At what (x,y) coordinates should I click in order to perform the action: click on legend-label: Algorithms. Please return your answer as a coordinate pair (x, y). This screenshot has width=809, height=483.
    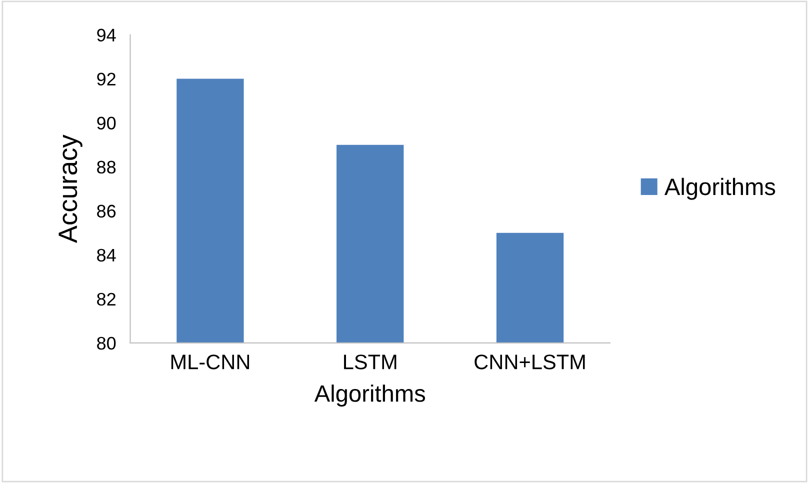
    Looking at the image, I should click on (720, 189).